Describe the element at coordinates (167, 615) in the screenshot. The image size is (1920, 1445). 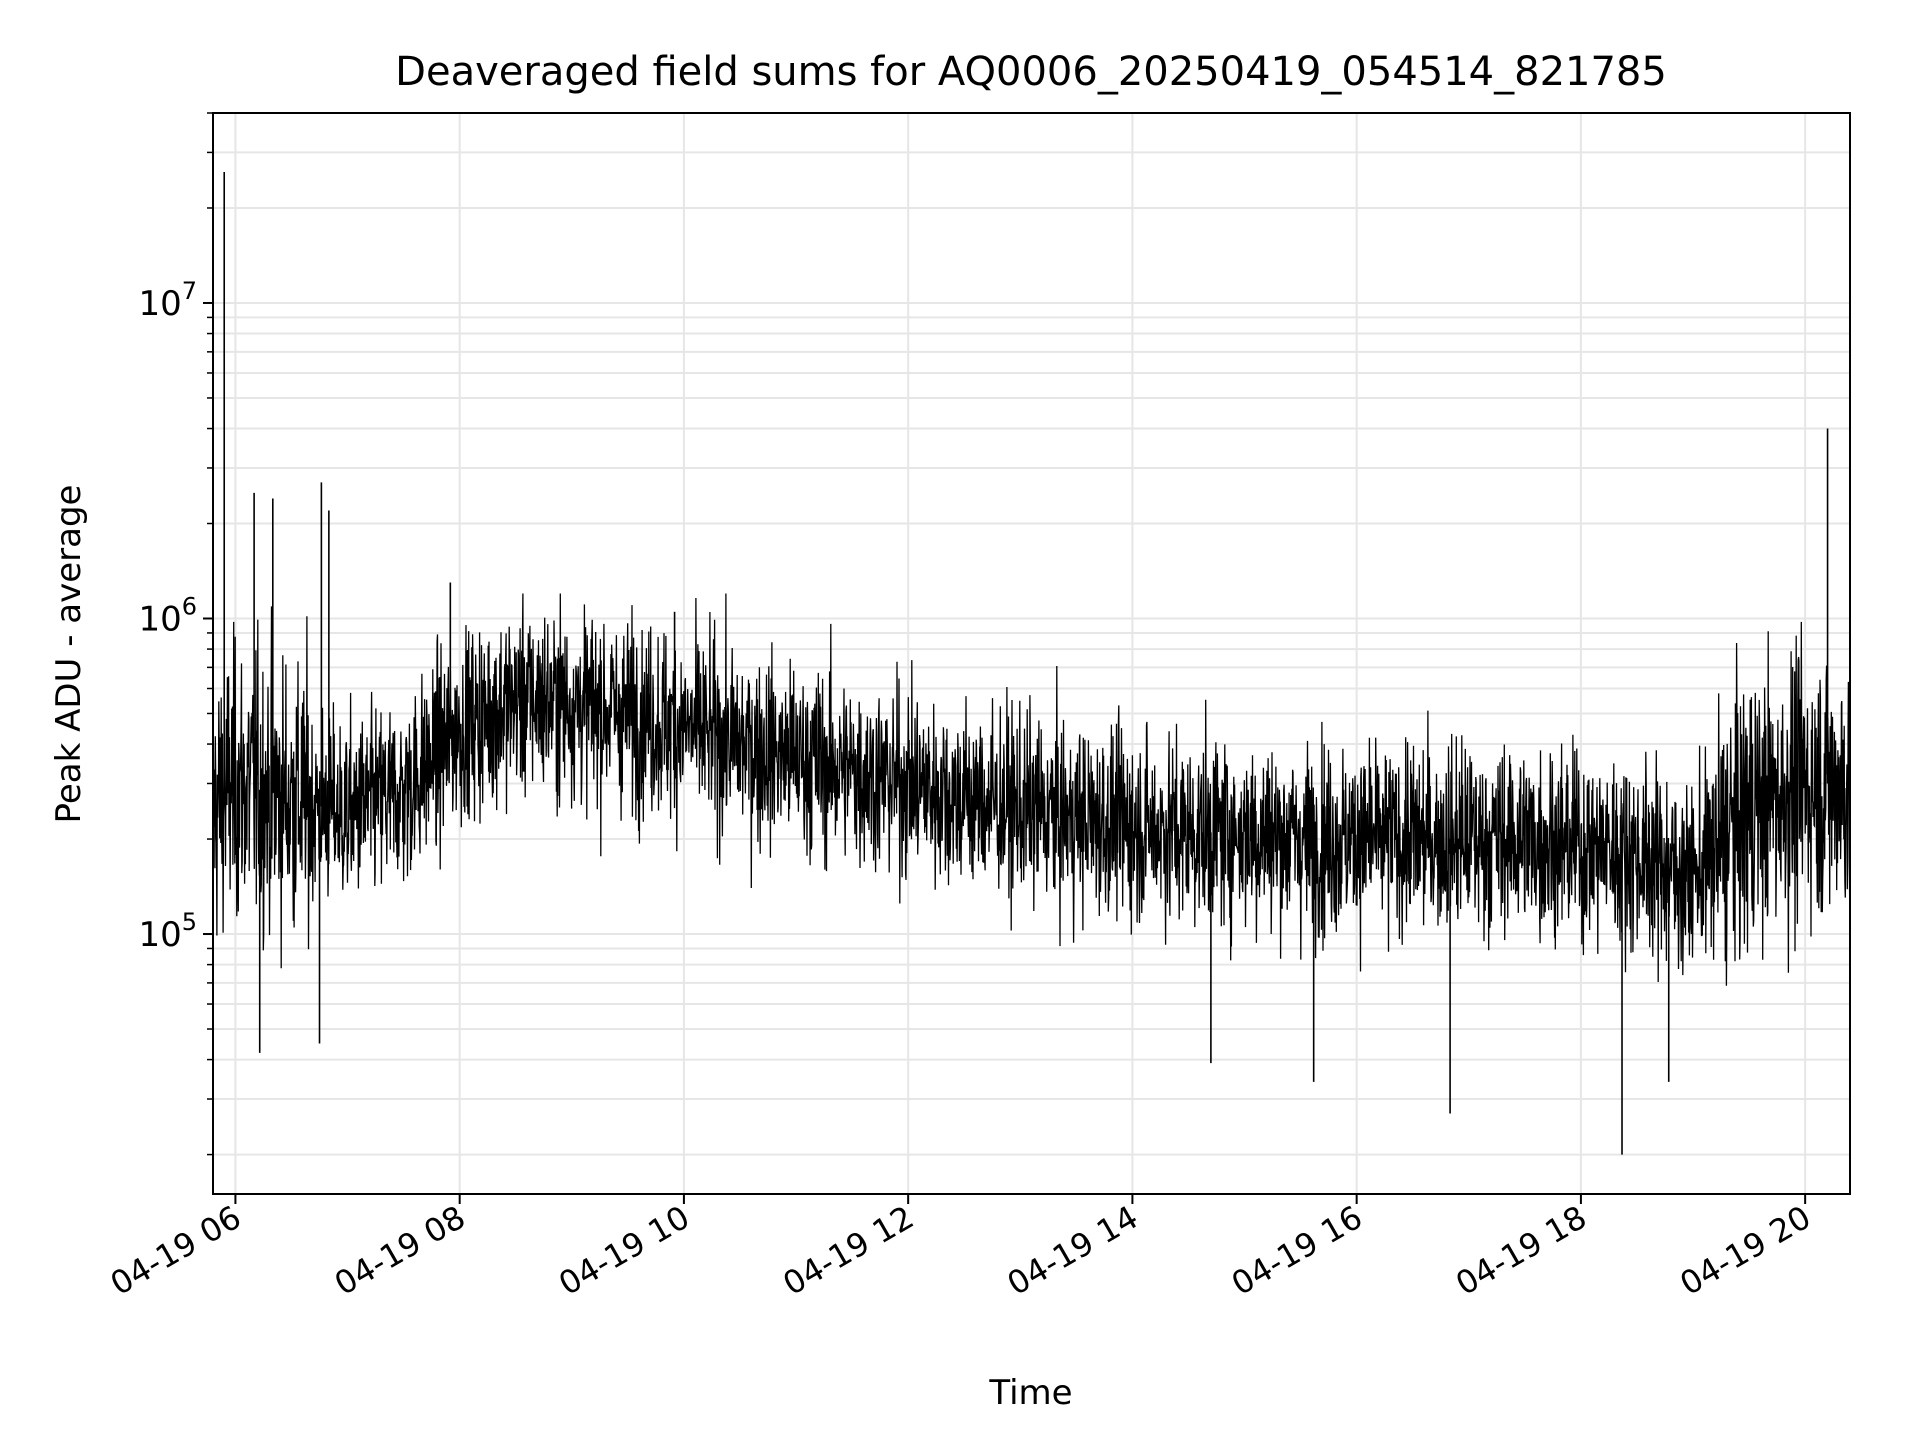
I see `y-tick-label: 10⁶` at that location.